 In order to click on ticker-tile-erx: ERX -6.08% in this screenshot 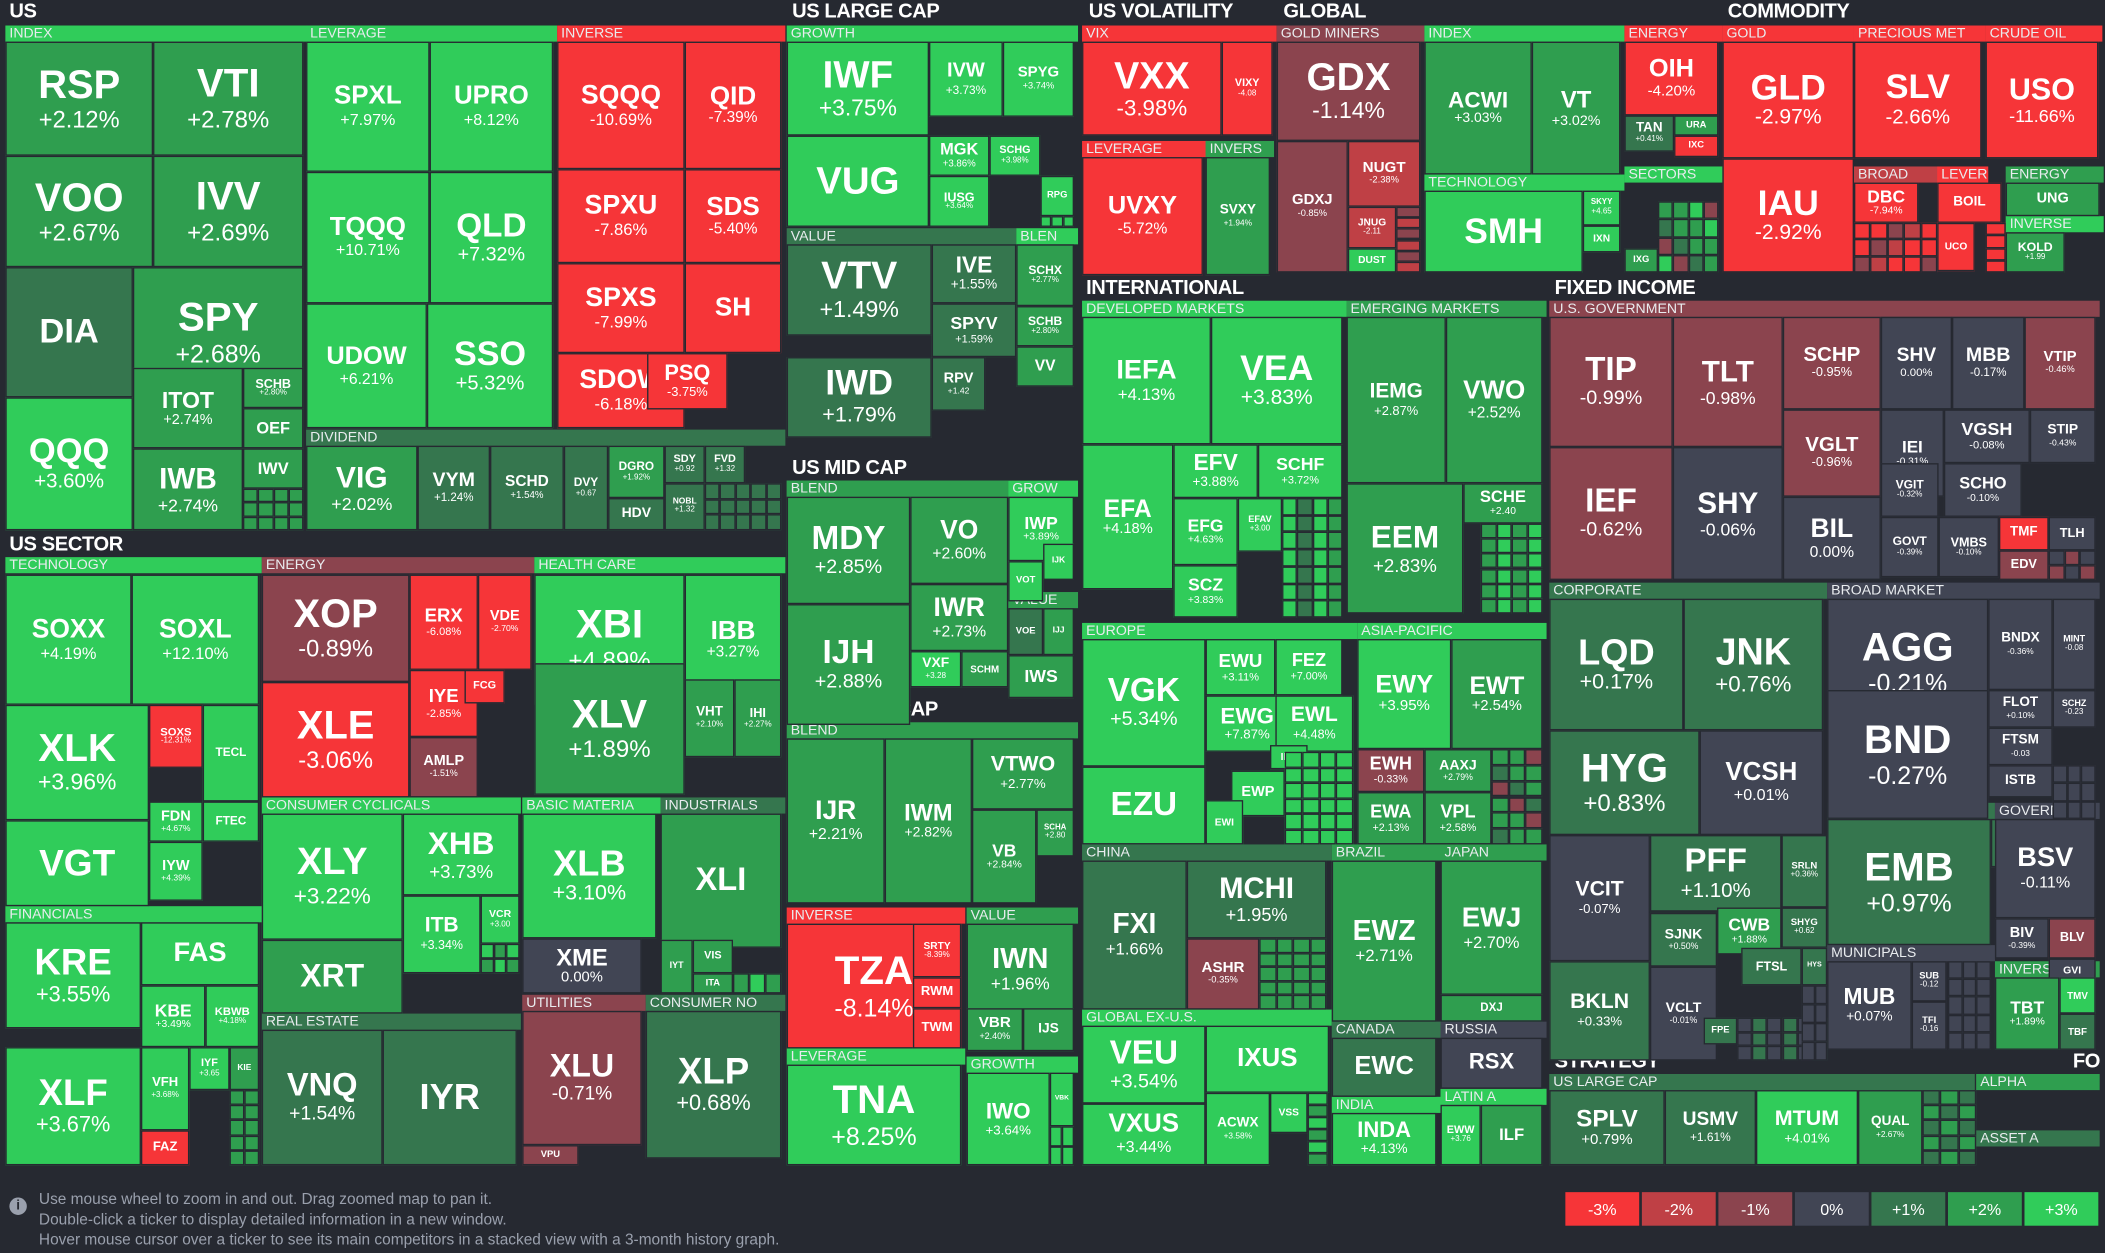, I will do `click(443, 622)`.